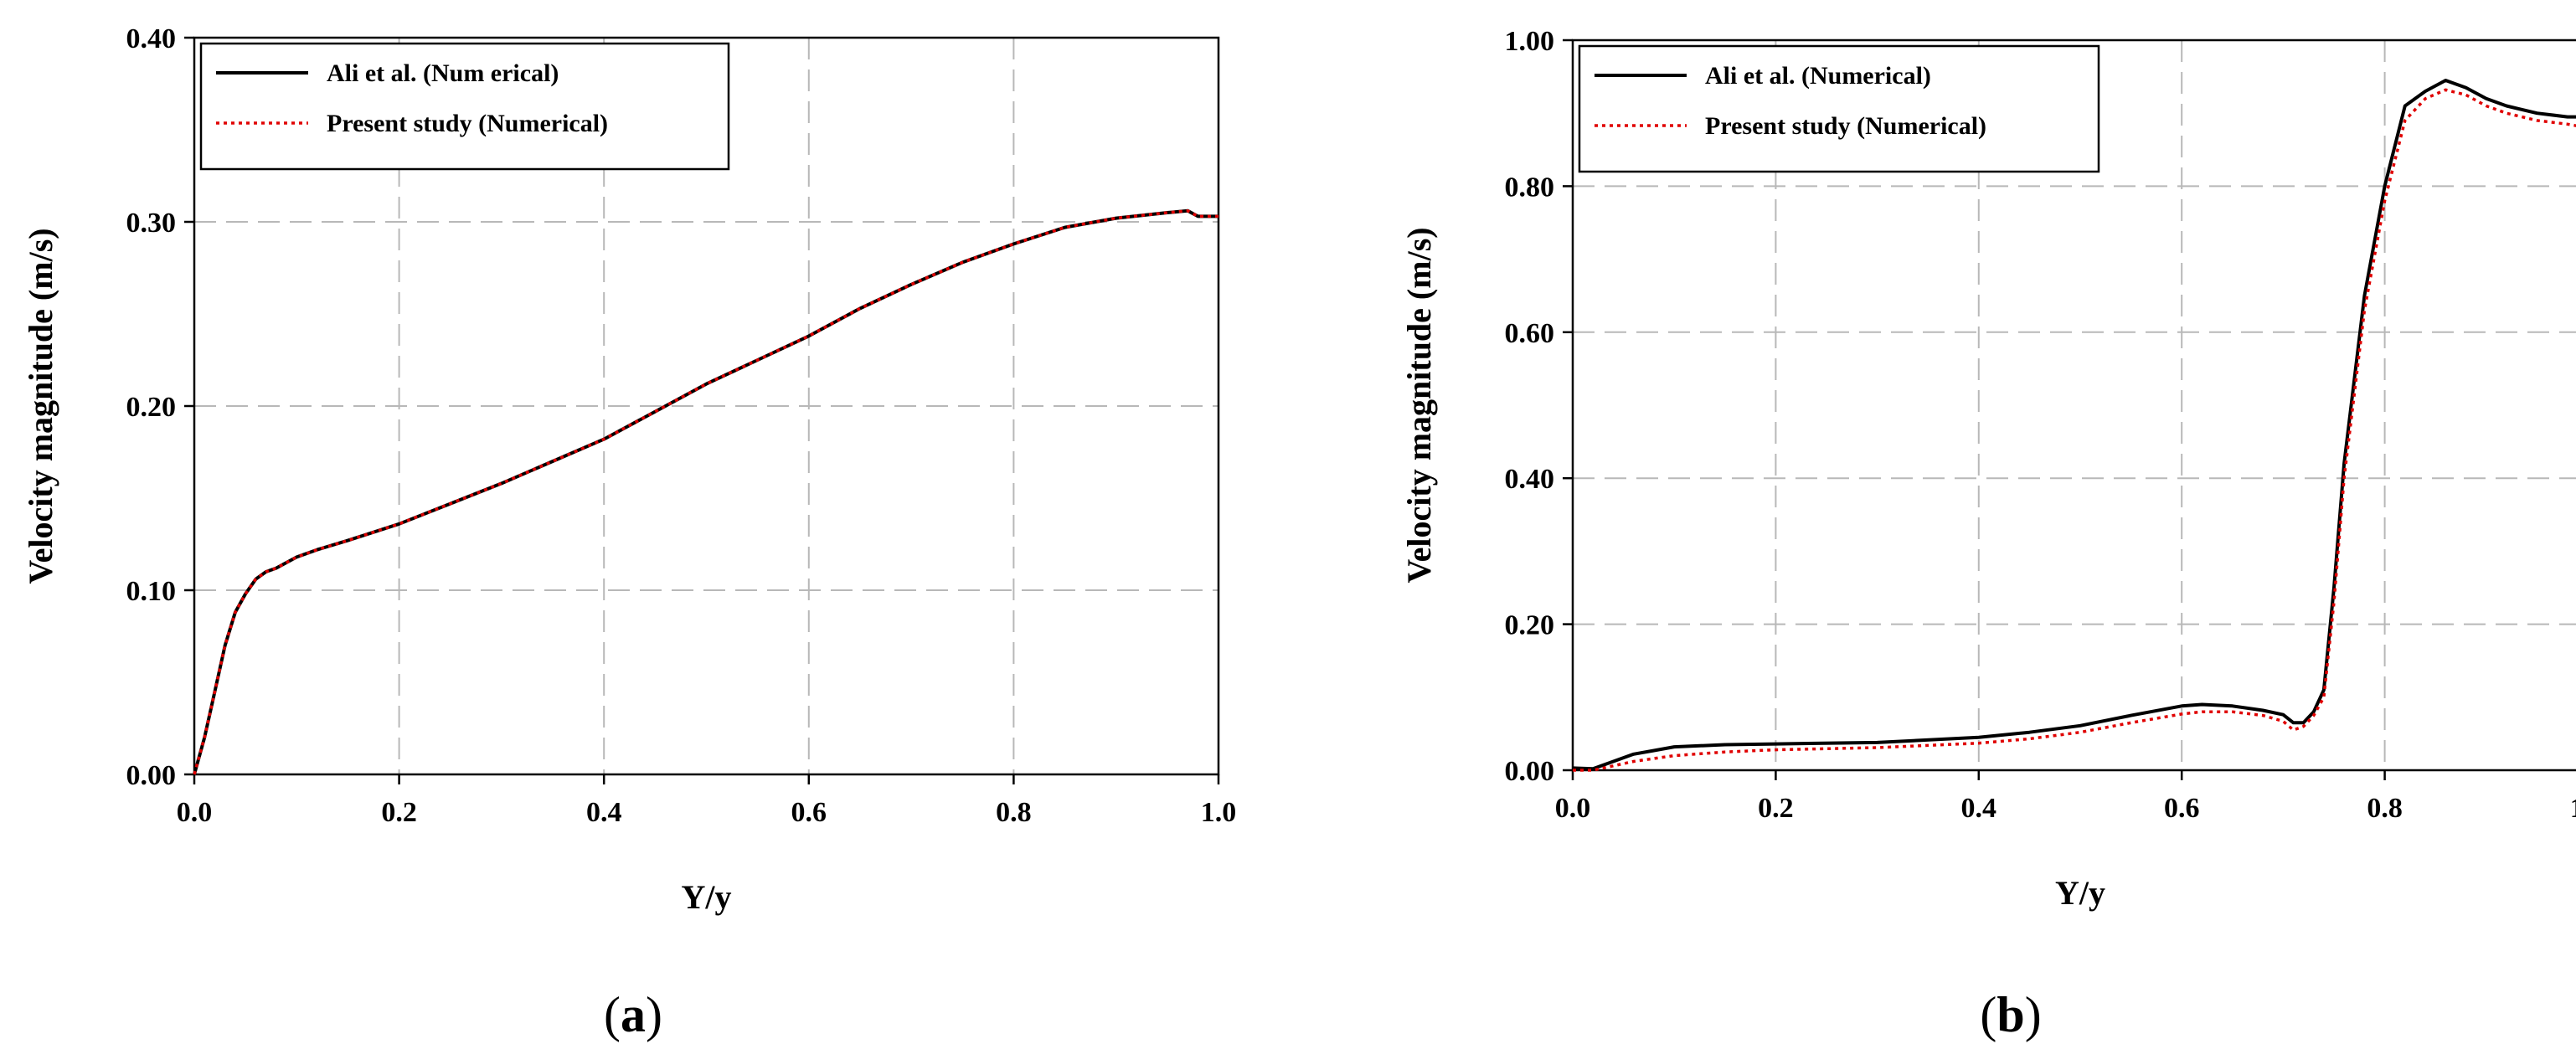 The image size is (2576, 1049). What do you see at coordinates (1530, 41) in the screenshot?
I see `y-tick-label: 1.00` at bounding box center [1530, 41].